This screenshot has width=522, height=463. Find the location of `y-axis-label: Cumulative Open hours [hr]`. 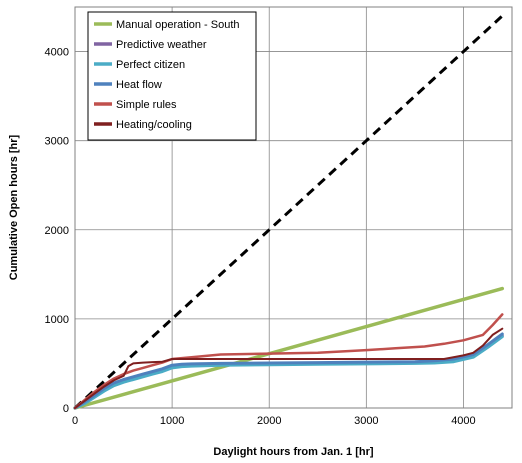

y-axis-label: Cumulative Open hours [hr] is located at coordinates (14, 207).